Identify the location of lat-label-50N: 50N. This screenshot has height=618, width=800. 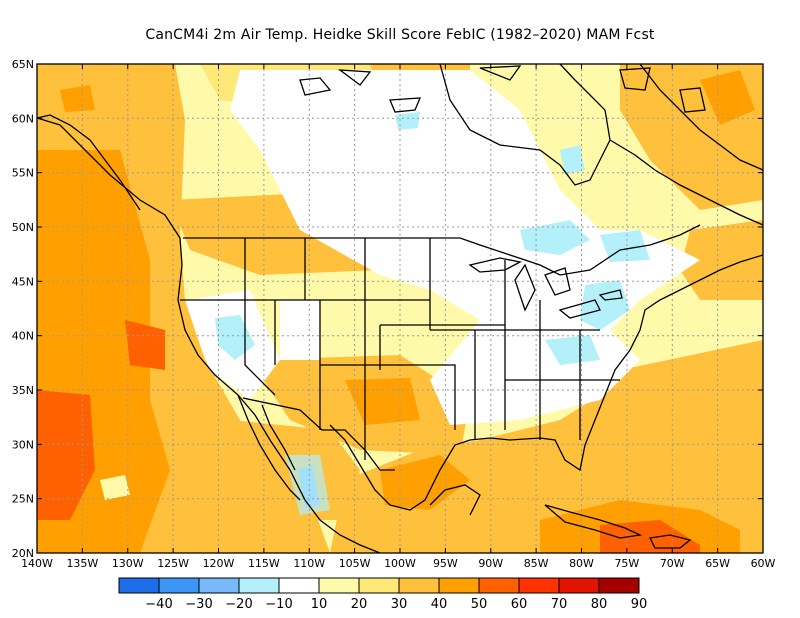
(23, 227).